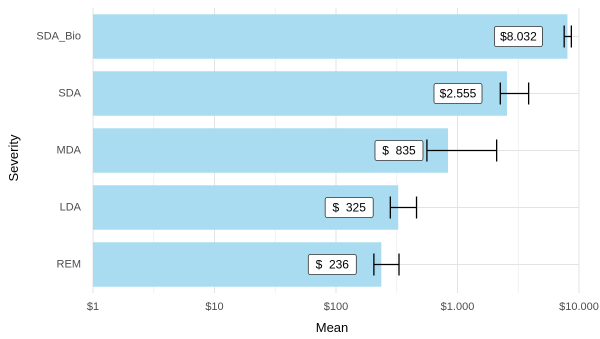 This screenshot has height=339, width=600. Describe the element at coordinates (567, 36) in the screenshot. I see `error-bar-sda-bio` at that location.